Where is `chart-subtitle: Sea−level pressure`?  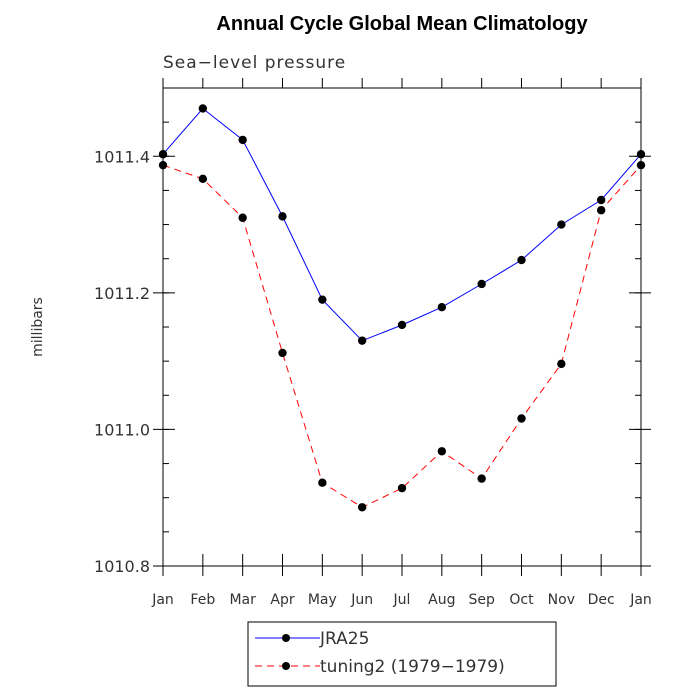
chart-subtitle: Sea−level pressure is located at coordinates (254, 63).